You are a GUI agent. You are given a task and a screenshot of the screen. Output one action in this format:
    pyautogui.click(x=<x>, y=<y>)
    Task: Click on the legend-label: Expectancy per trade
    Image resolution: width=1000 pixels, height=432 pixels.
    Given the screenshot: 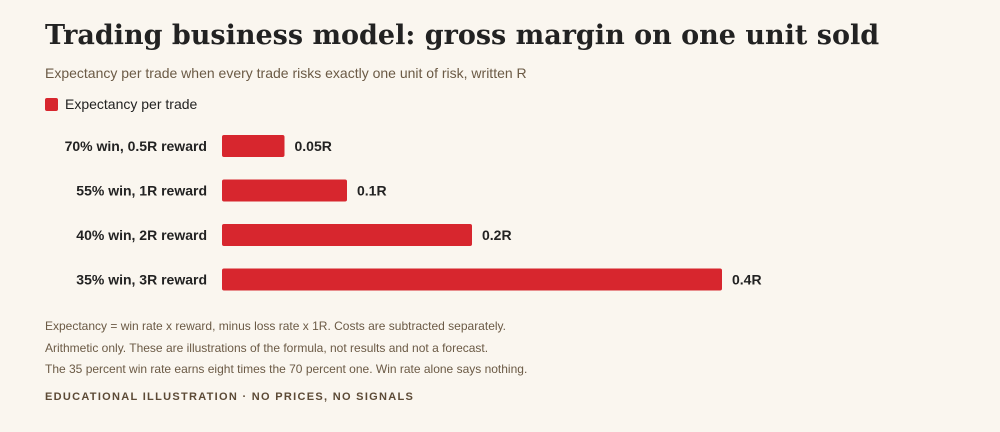 What is the action you would take?
    pyautogui.click(x=131, y=104)
    